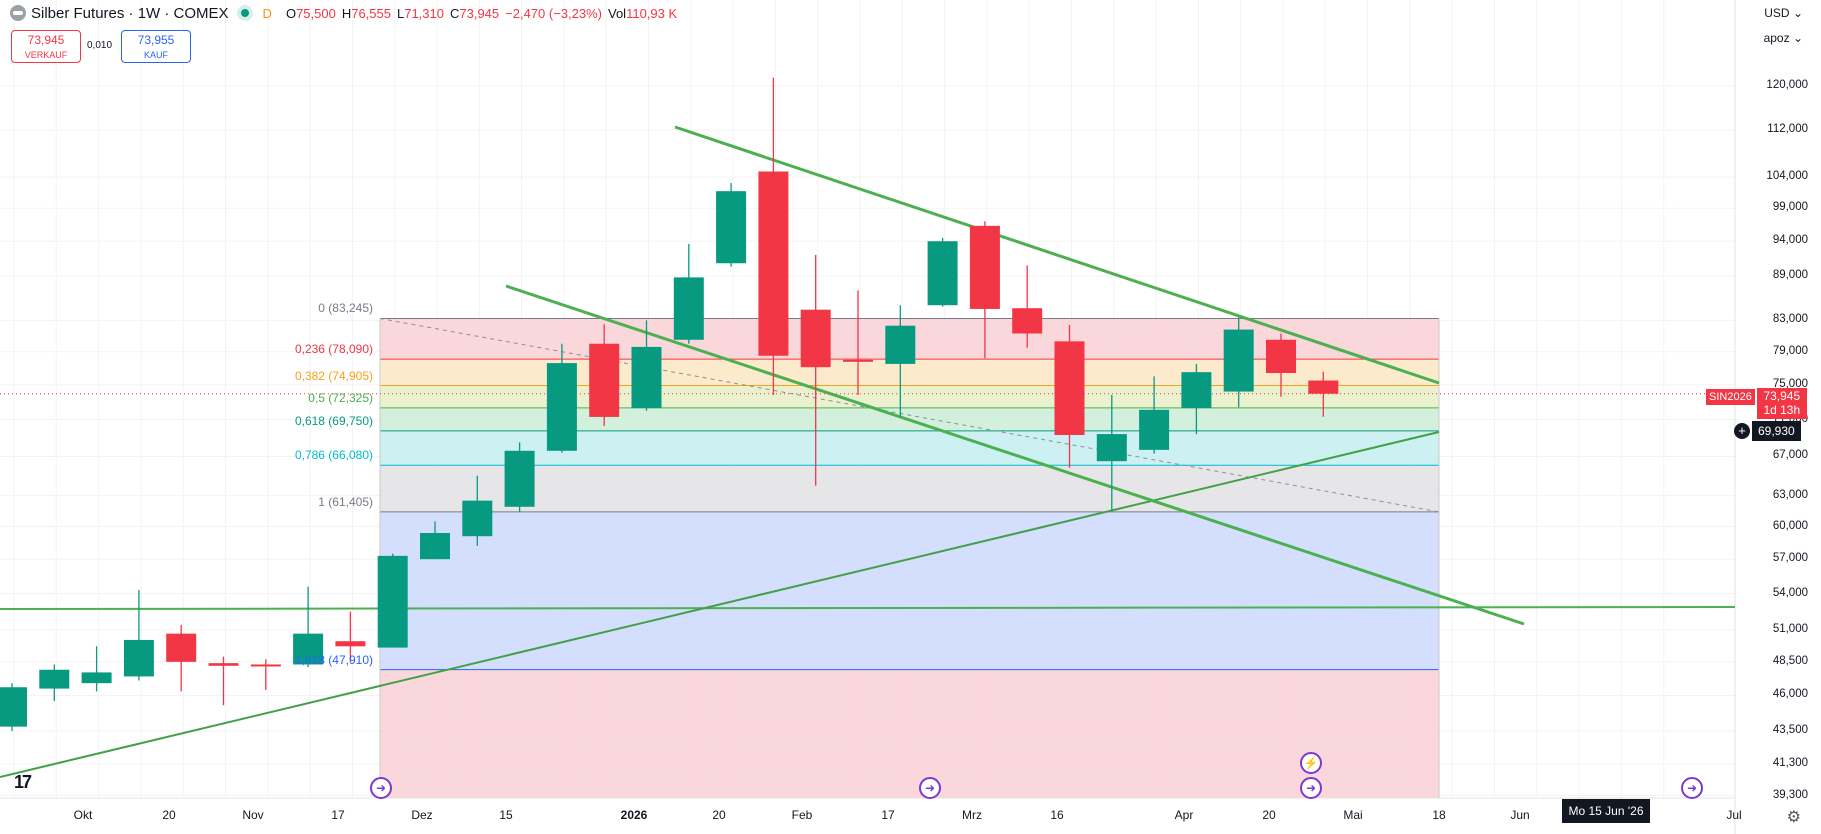  Describe the element at coordinates (424, 13) in the screenshot. I see `low-value: 71,310` at that location.